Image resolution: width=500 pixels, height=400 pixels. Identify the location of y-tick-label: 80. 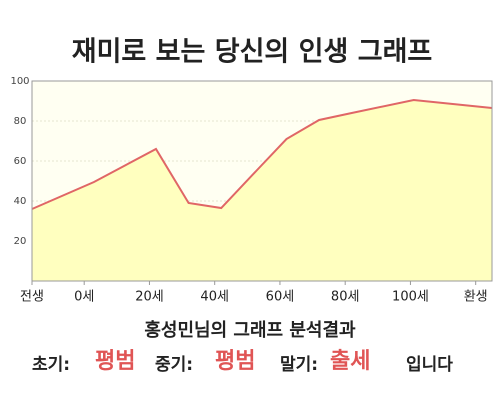
(20, 121).